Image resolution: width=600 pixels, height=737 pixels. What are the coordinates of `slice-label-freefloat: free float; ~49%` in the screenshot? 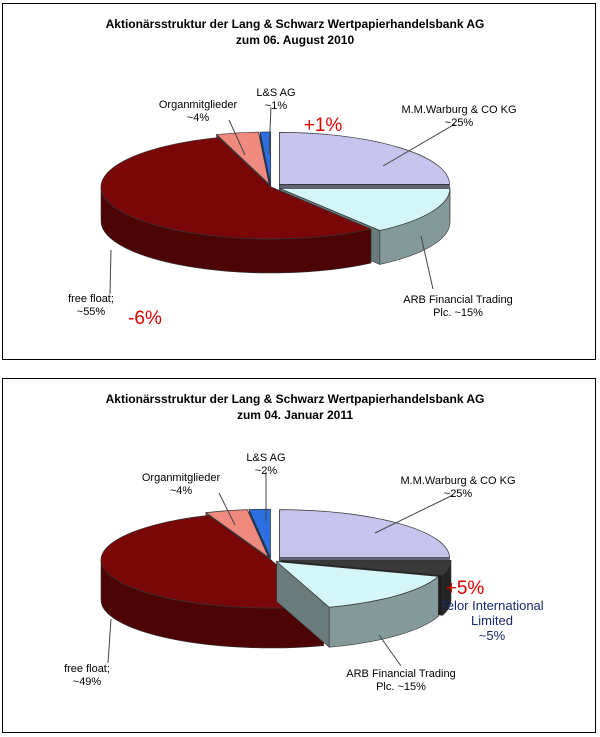 It's located at (87, 675).